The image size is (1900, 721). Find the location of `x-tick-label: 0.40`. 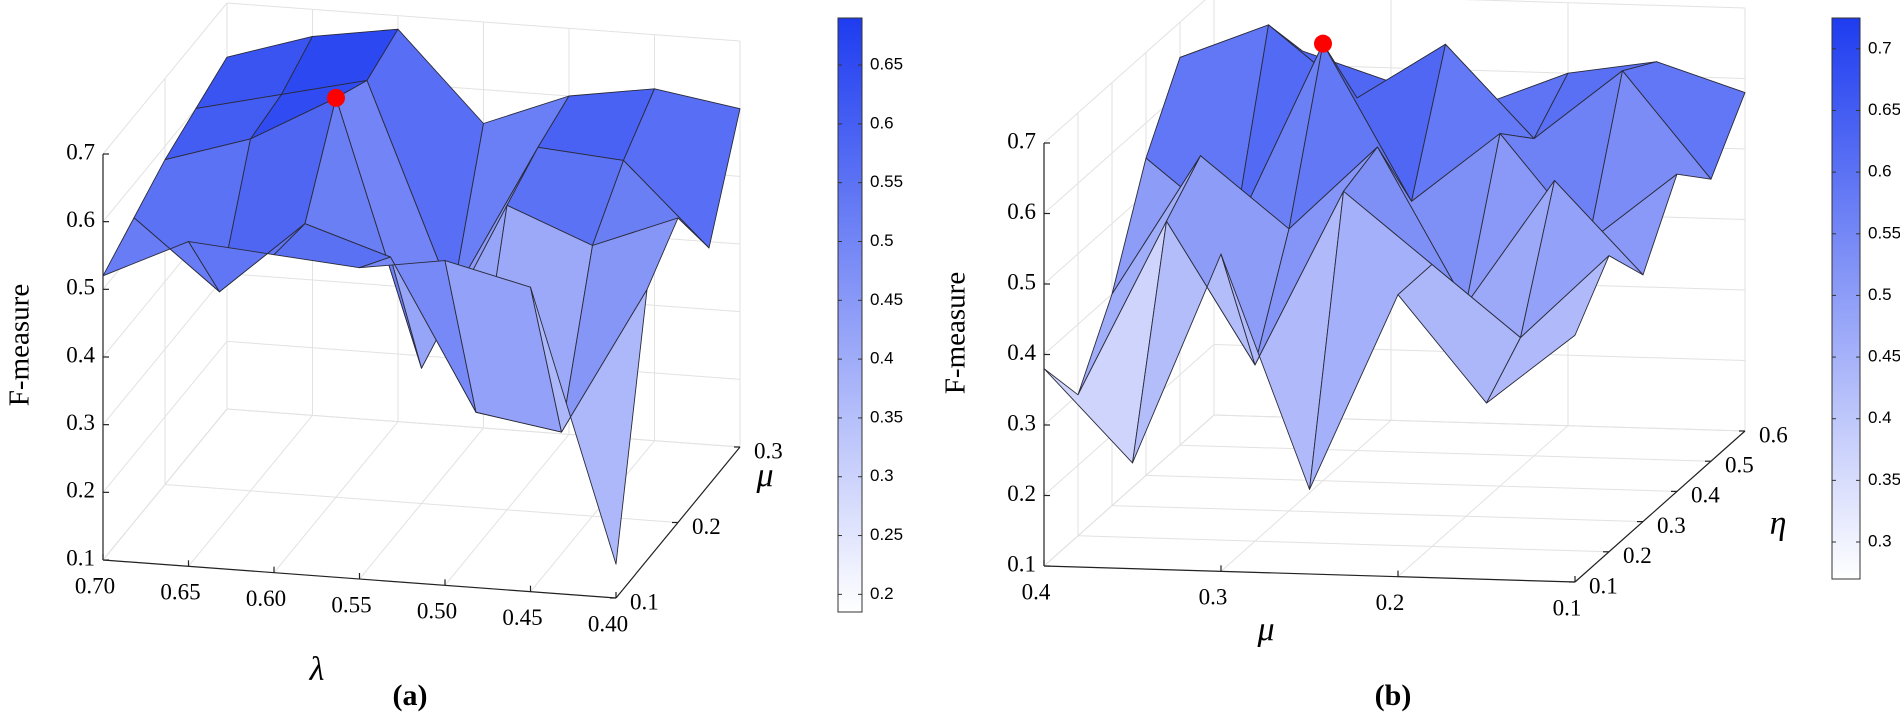

x-tick-label: 0.40 is located at coordinates (608, 623).